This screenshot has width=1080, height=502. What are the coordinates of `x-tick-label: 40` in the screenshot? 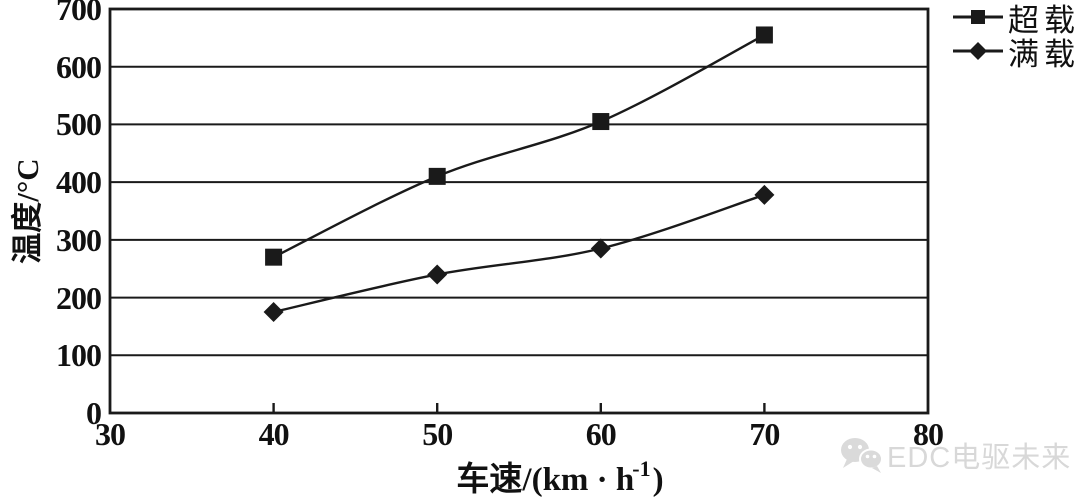 It's located at (274, 434).